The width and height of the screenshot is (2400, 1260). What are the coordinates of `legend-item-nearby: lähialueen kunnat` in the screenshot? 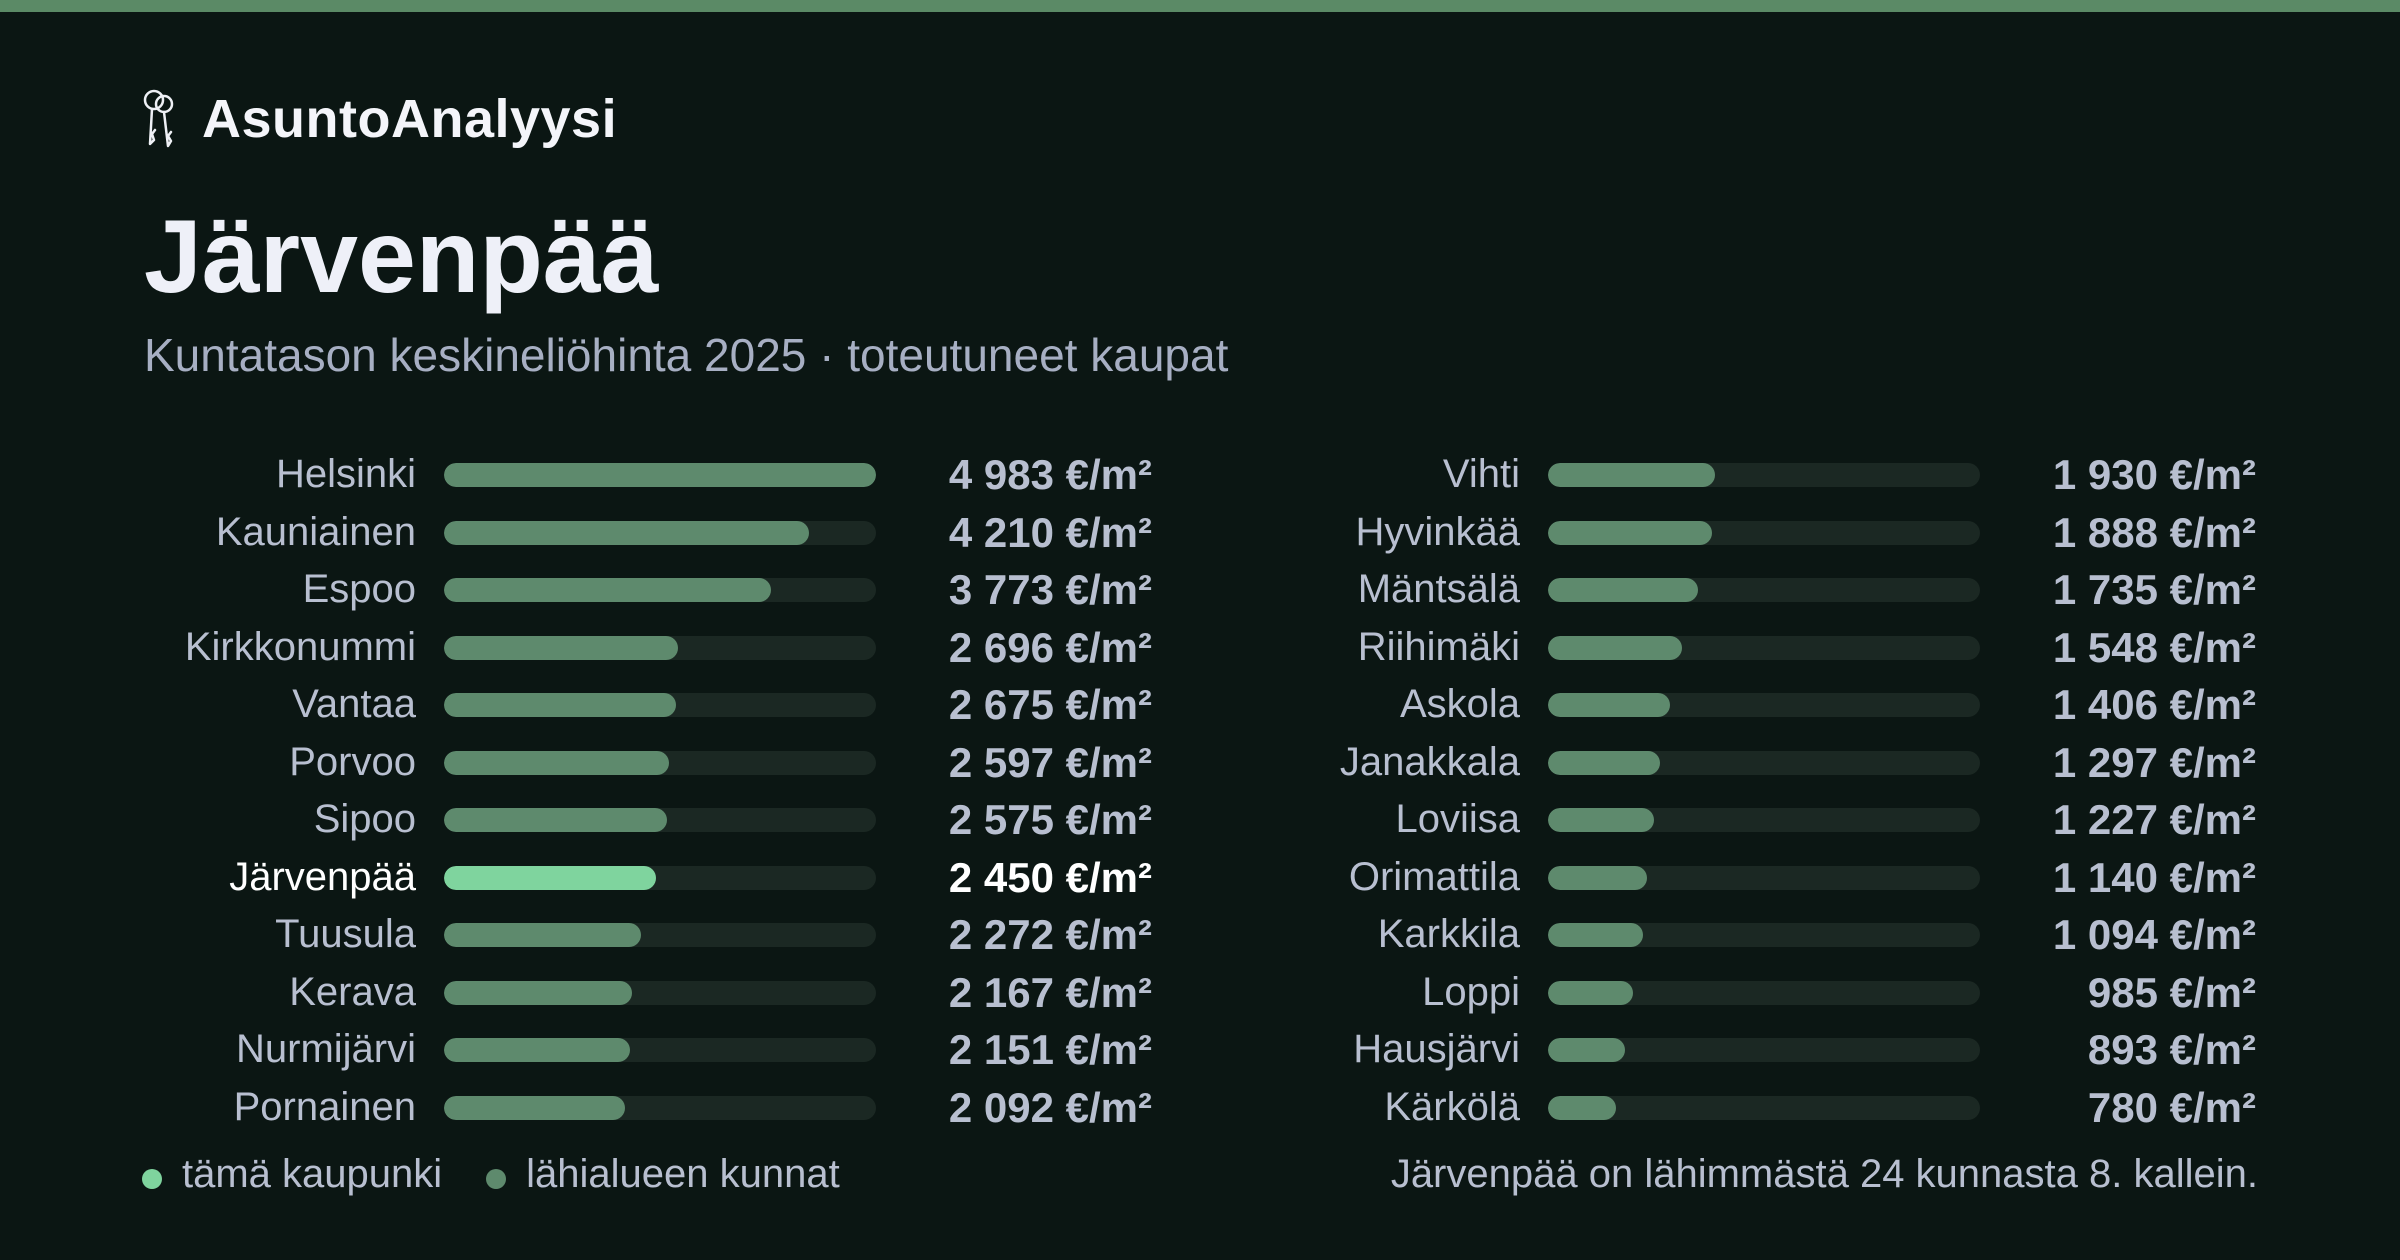 It's located at (663, 1174).